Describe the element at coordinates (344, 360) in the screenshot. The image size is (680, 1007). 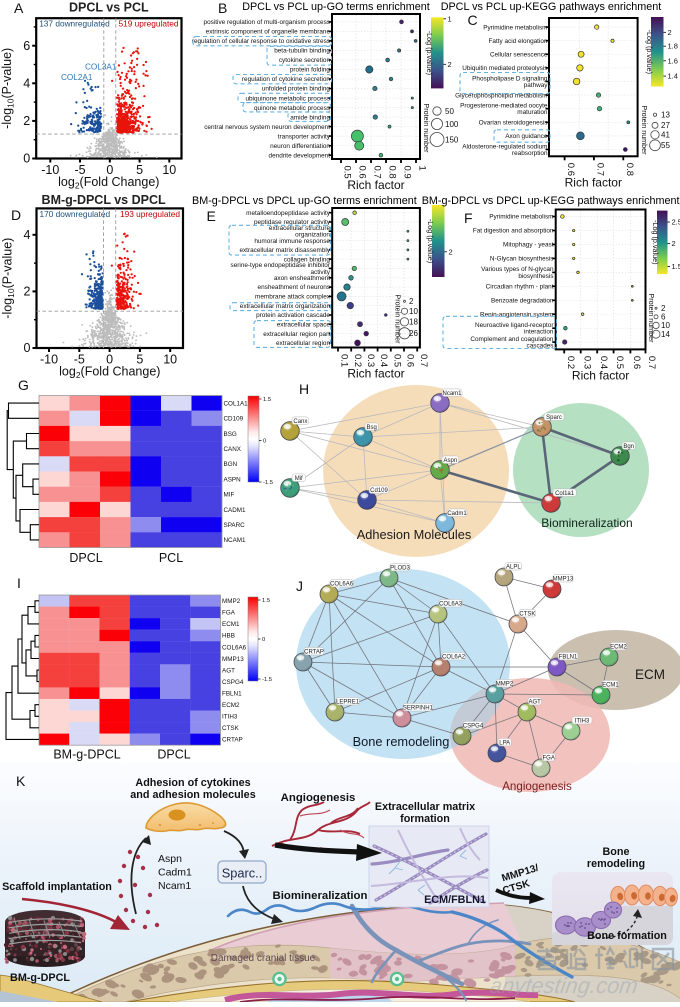
I see `svg-text: 0.1` at that location.